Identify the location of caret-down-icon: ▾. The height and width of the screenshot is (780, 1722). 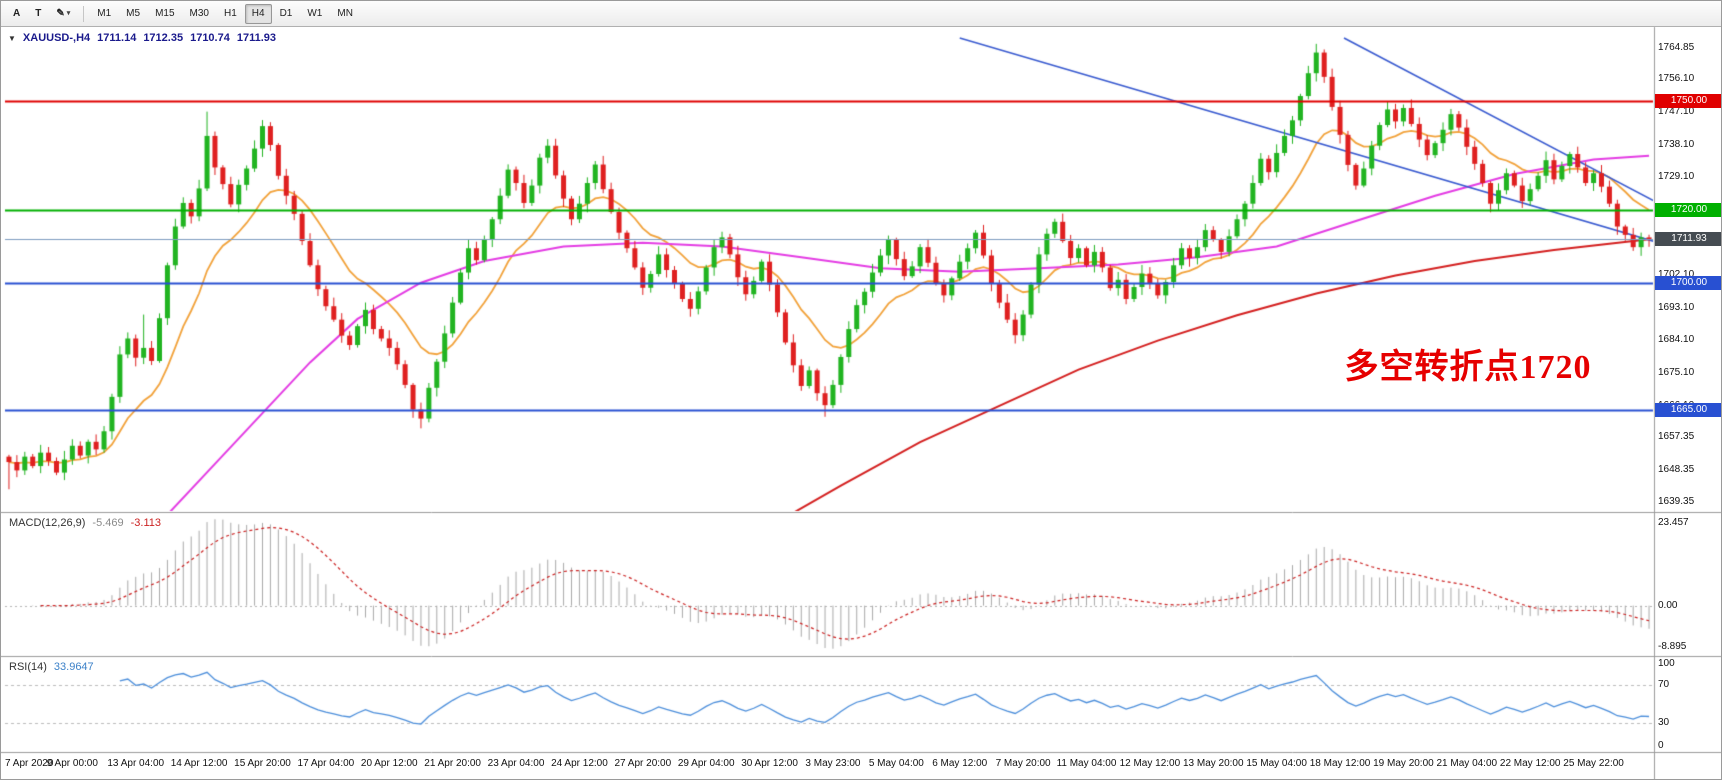
(68, 13).